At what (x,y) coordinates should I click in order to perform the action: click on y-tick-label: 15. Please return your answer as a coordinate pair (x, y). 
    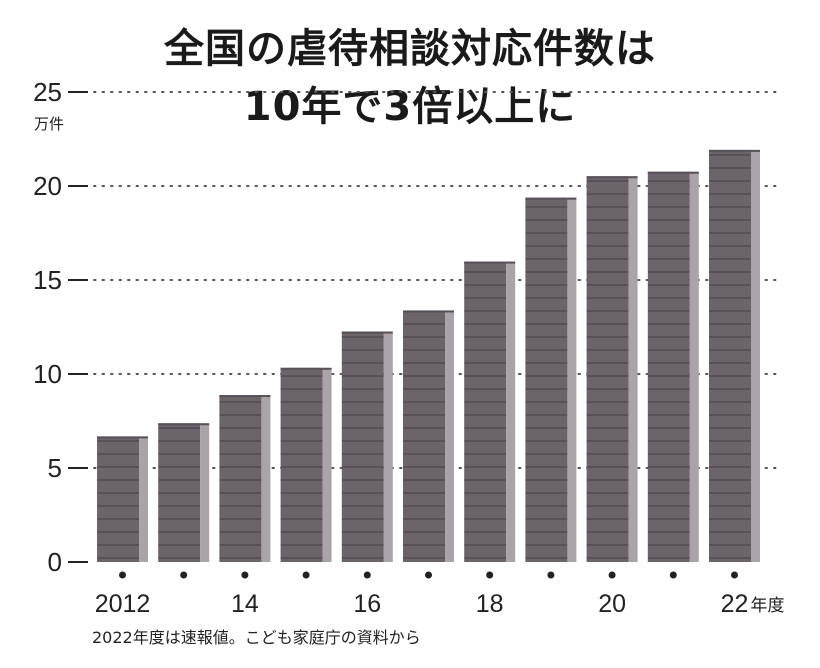
    Looking at the image, I should click on (47, 280).